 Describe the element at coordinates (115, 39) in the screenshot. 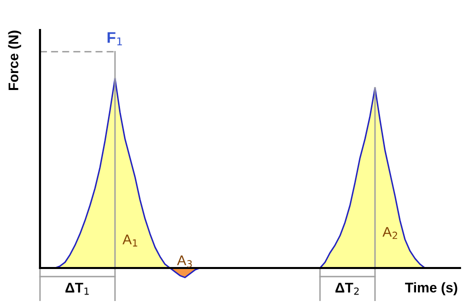

I see `ref-line-label: F$_{1}$` at that location.